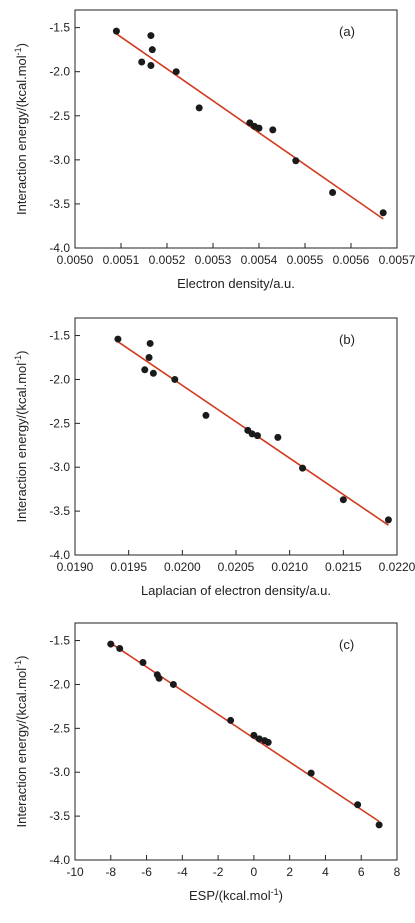  I want to click on x-tick-label: 0.0220, so click(397, 567).